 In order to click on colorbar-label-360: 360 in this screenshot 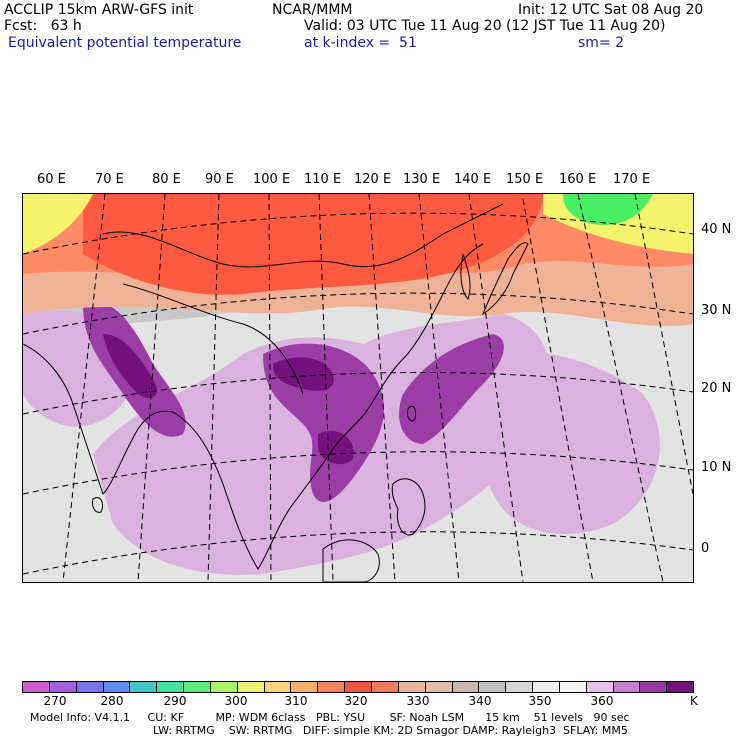, I will do `click(602, 701)`.